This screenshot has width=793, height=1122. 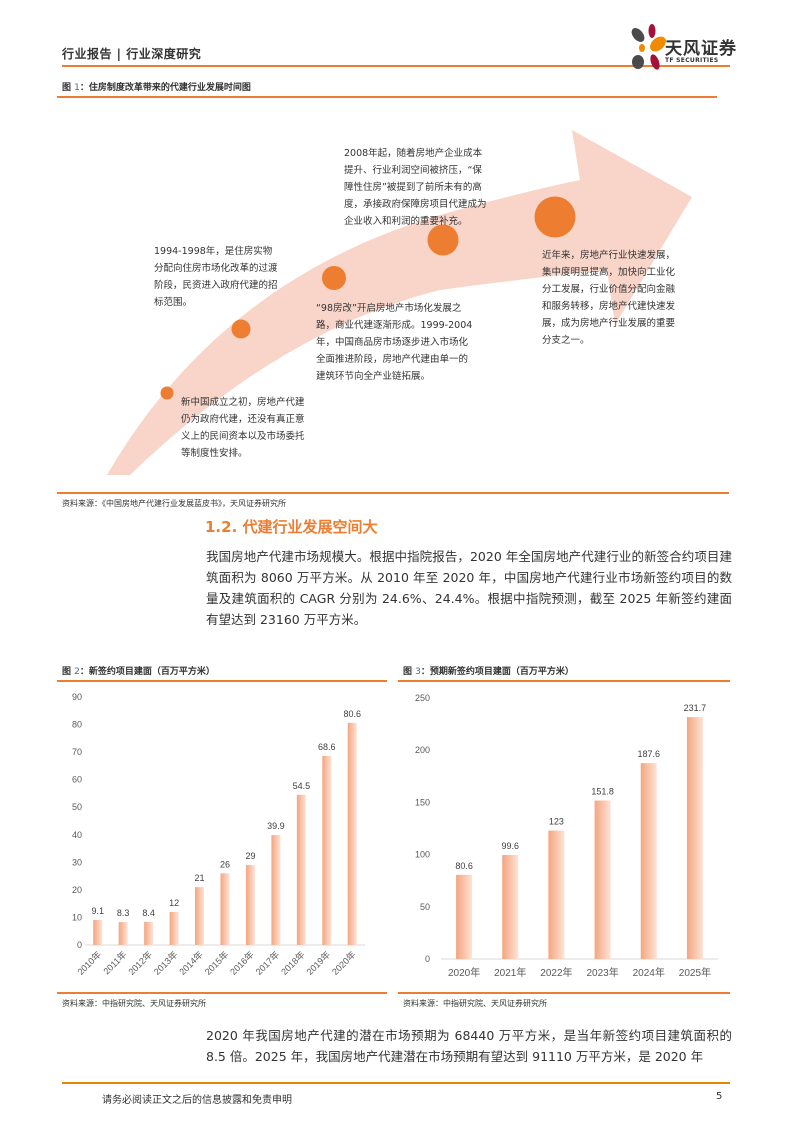 What do you see at coordinates (488, 672) in the screenshot?
I see `figure3-caption: 图 3：预期新签约项目建面（百万平方米）` at bounding box center [488, 672].